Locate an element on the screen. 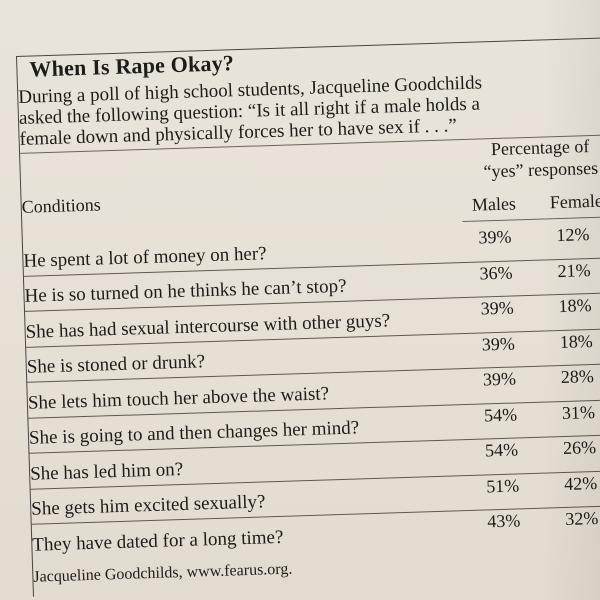 This screenshot has width=600, height=600. condition-cell: She has led him on? is located at coordinates (106, 471).